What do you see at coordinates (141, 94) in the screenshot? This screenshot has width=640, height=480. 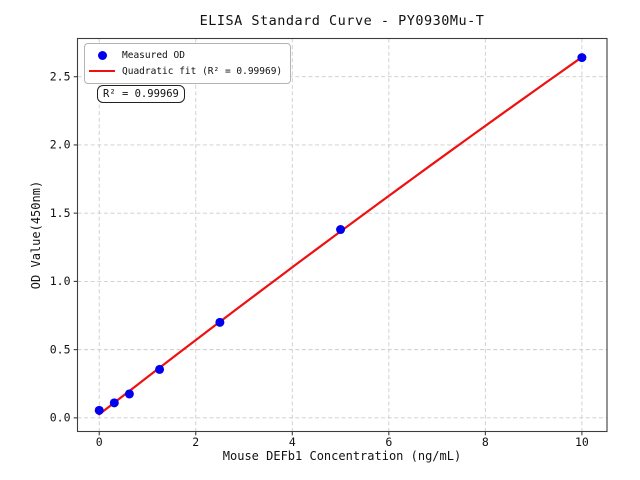 I see `r-squared-annotation: R² = 0.99969` at bounding box center [141, 94].